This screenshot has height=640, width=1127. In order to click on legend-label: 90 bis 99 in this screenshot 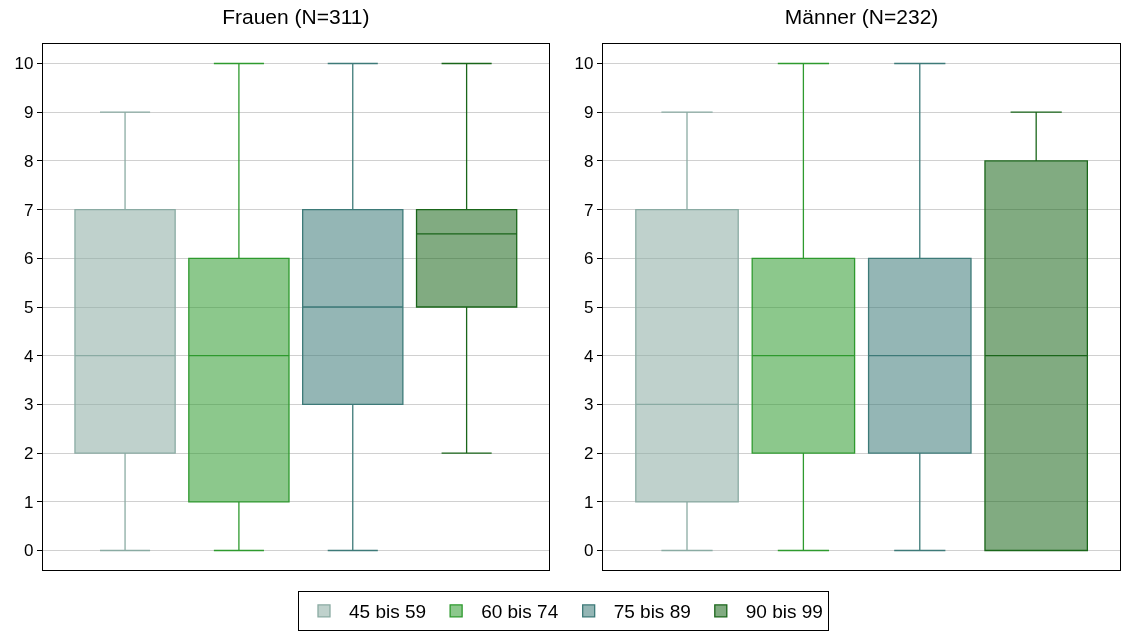, I will do `click(784, 612)`.